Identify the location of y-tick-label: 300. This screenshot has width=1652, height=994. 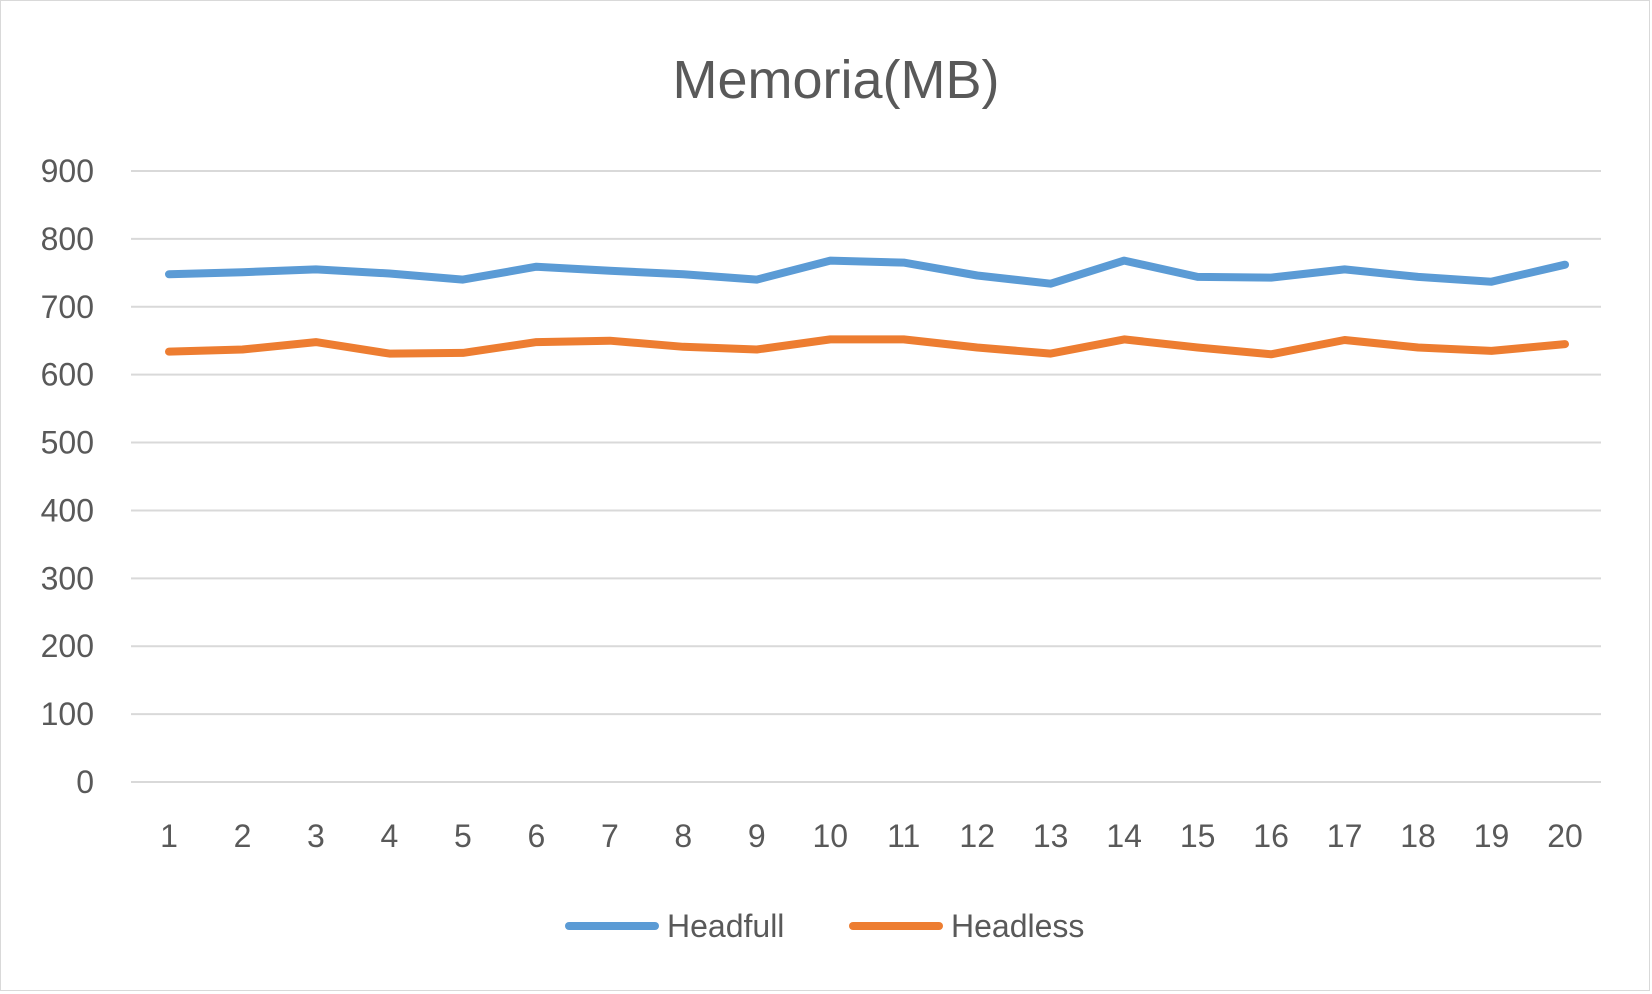
(67, 578).